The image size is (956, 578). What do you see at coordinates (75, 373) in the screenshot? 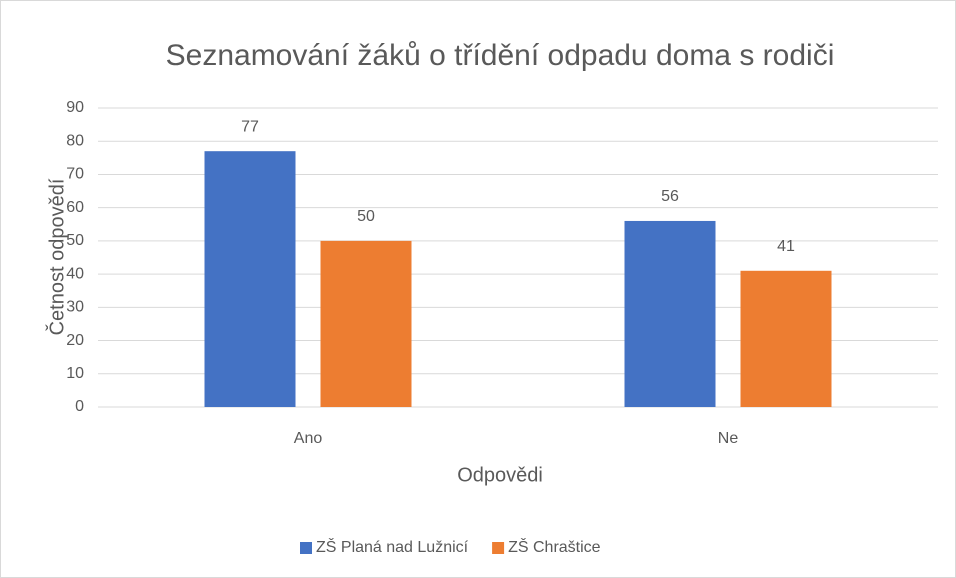
I see `y-tick-label: 10` at bounding box center [75, 373].